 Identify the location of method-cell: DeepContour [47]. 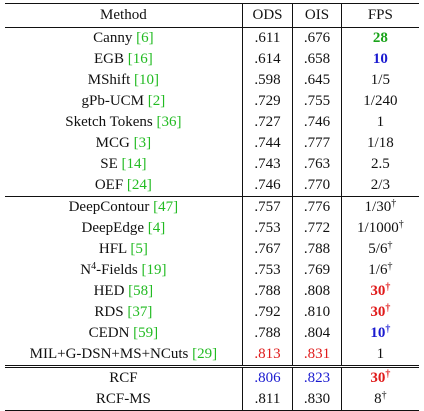
(124, 207).